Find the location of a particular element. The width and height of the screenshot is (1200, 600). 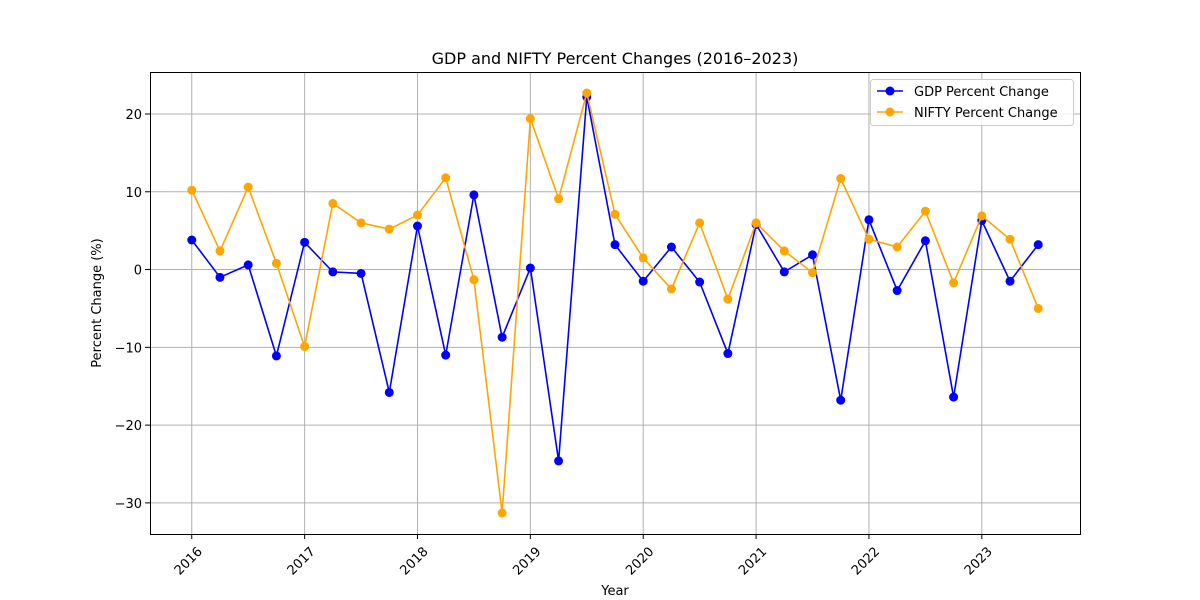

x-tick-label: 2016 is located at coordinates (189, 561).